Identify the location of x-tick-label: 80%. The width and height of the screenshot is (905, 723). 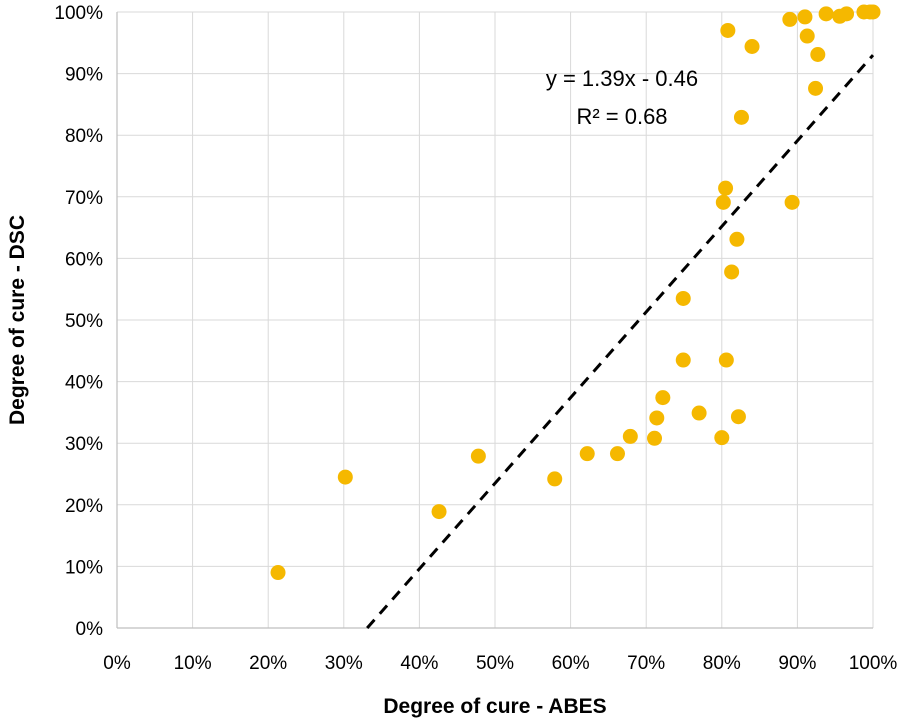
(722, 663).